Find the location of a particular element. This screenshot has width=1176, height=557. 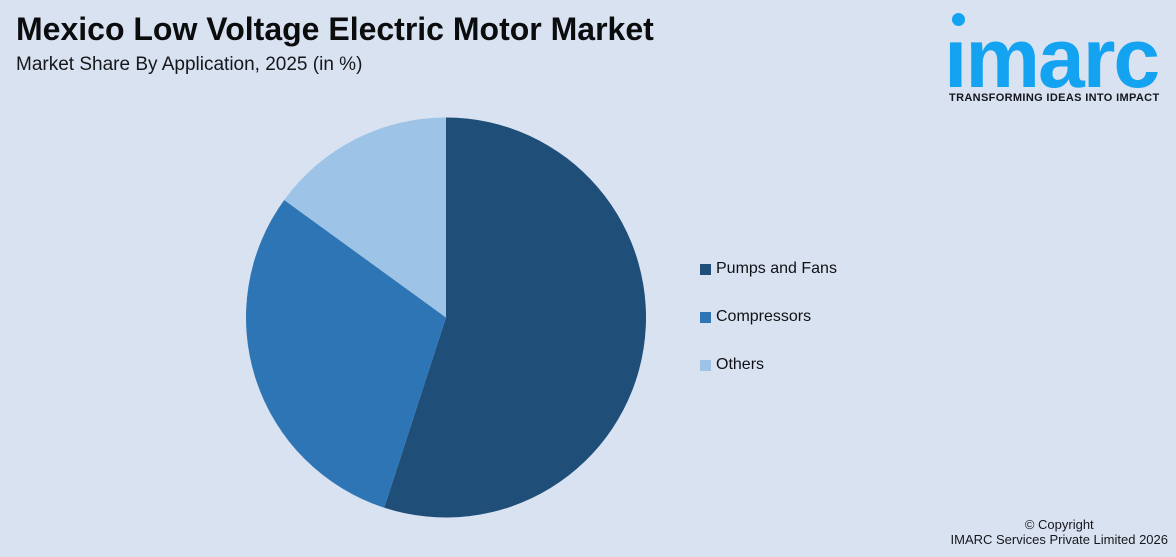

pie-slice-others is located at coordinates (365, 217).